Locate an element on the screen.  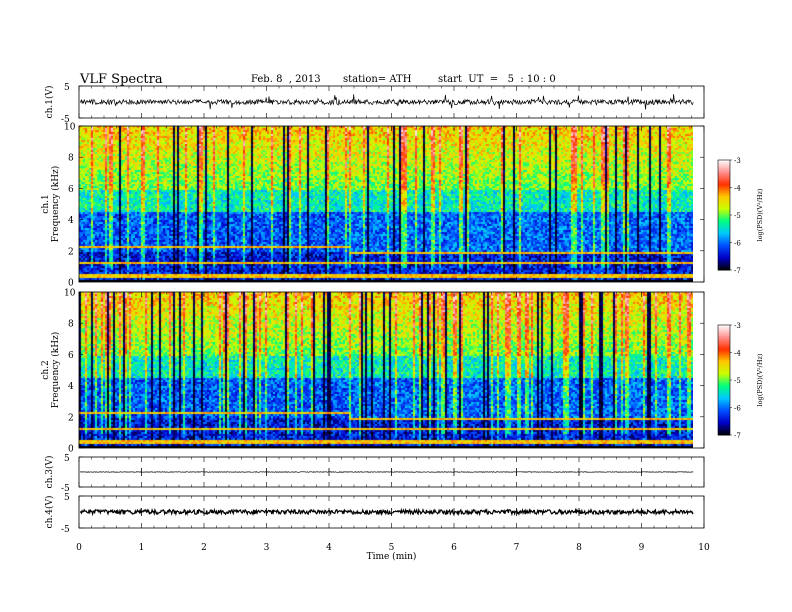
ch1-spectrogram-ytick-label: 10 is located at coordinates (70, 128).